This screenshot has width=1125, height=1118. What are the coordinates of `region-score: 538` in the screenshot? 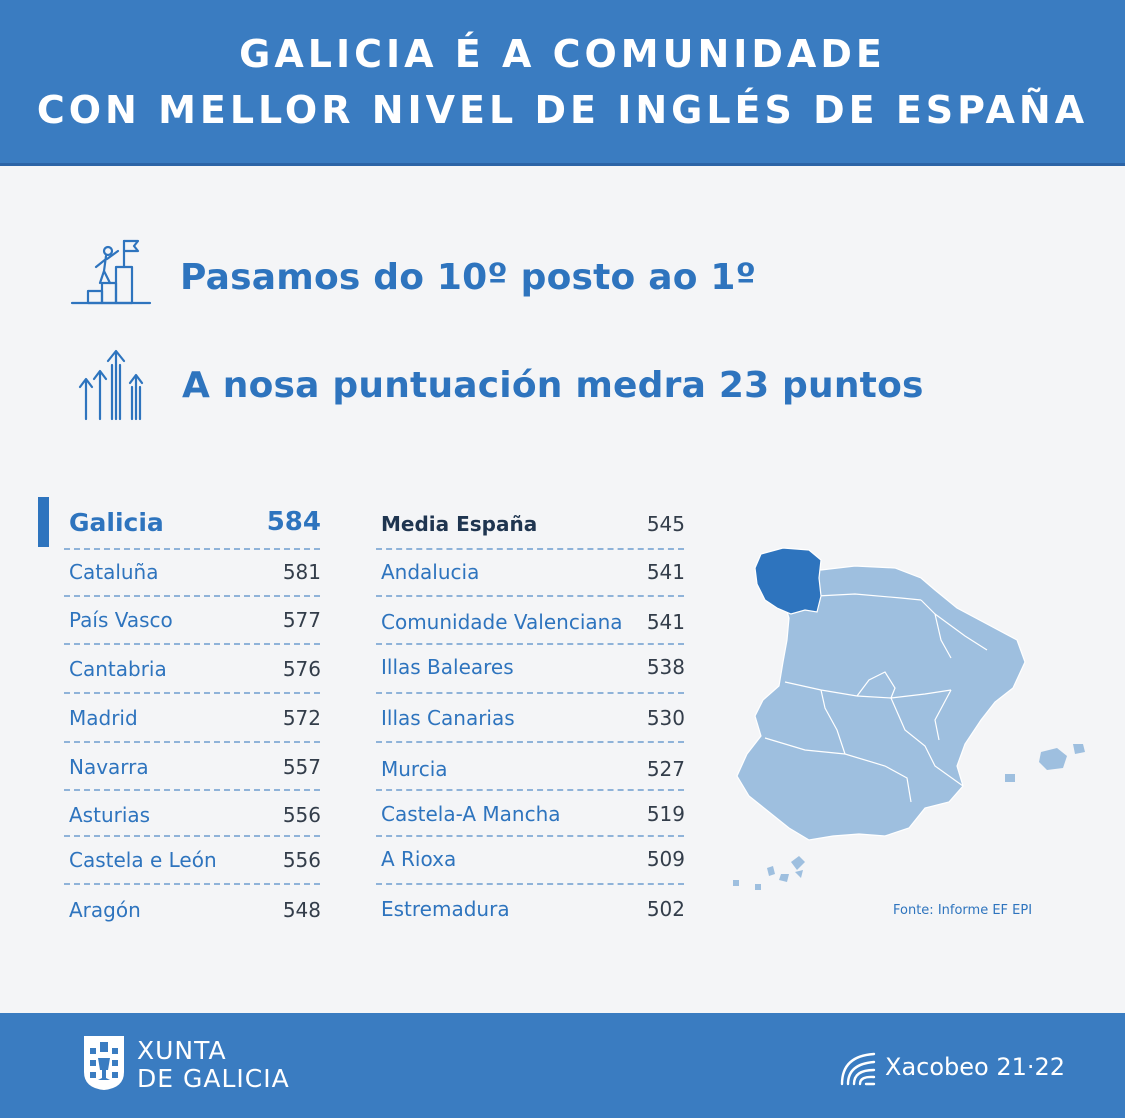 It's located at (665, 667).